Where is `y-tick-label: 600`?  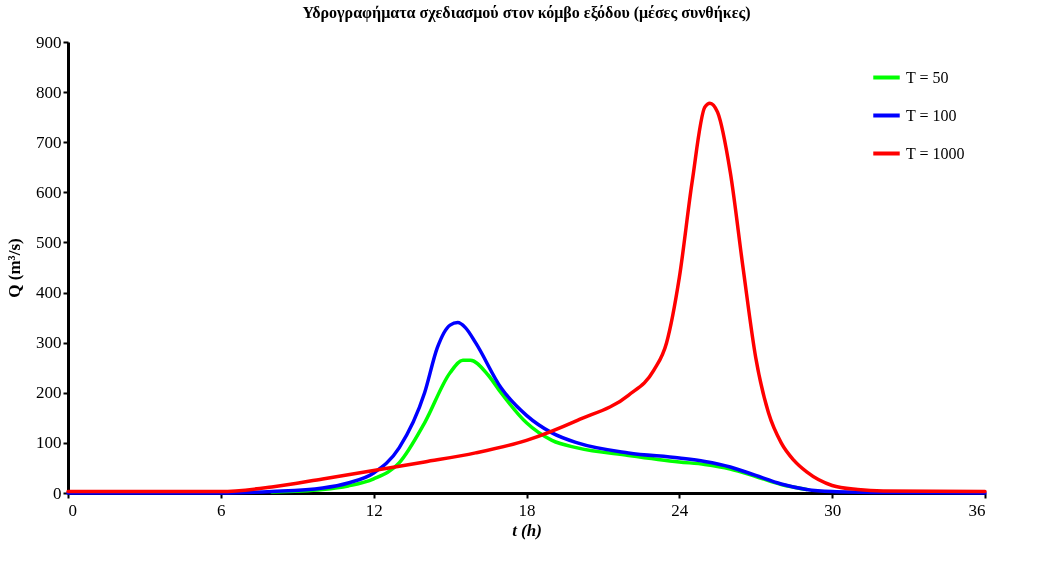 y-tick-label: 600 is located at coordinates (49, 192).